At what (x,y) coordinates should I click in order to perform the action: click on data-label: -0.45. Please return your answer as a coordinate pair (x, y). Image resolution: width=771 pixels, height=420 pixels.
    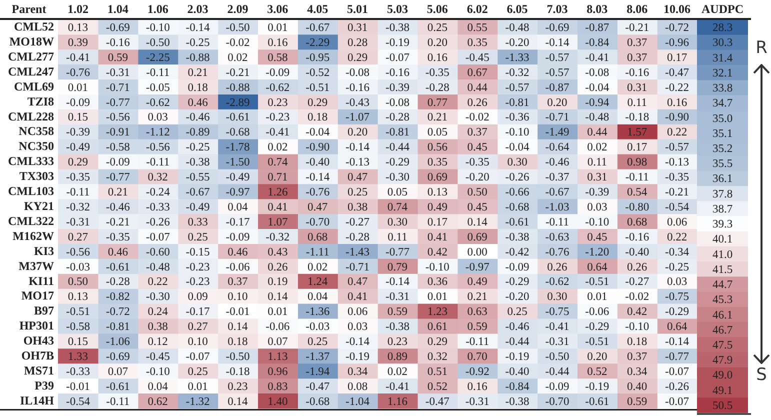
    Looking at the image, I should click on (158, 356).